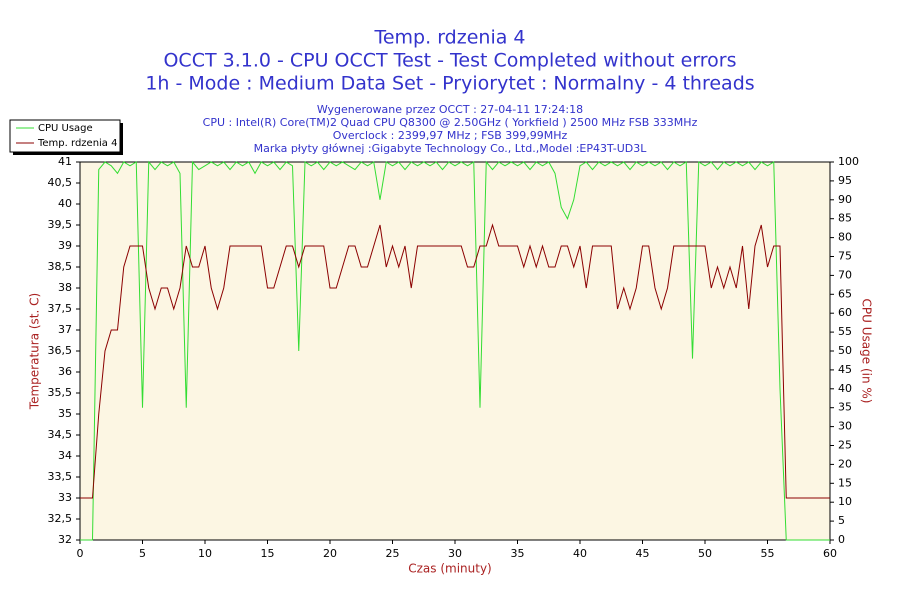 This screenshot has width=900, height=604. I want to click on x-tick-label: 15, so click(268, 553).